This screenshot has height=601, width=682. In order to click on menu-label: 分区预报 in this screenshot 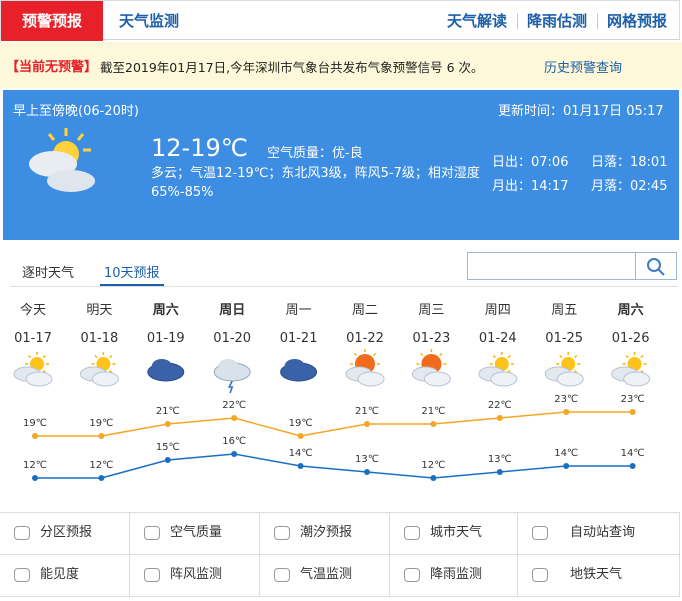, I will do `click(66, 532)`.